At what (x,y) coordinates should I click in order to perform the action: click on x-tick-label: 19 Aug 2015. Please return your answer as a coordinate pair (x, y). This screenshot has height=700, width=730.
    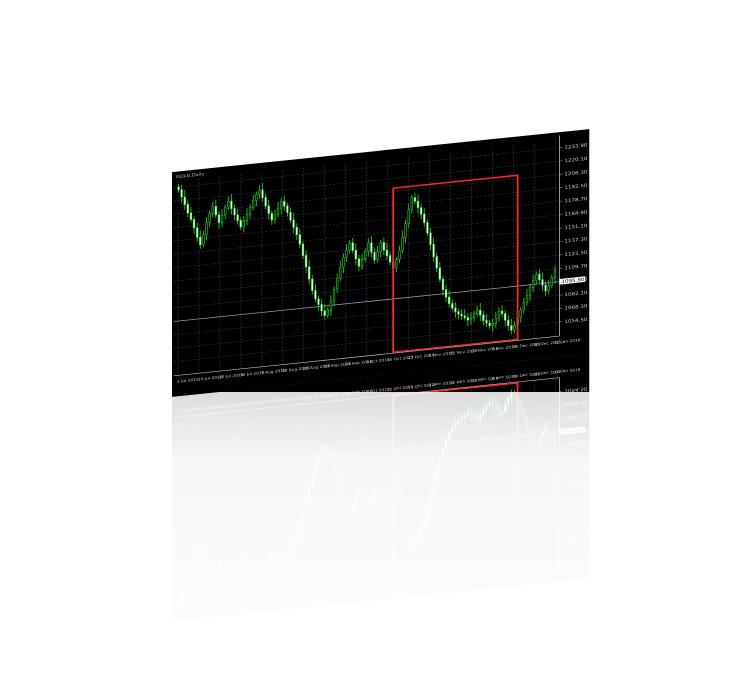
    Looking at the image, I should click on (296, 368).